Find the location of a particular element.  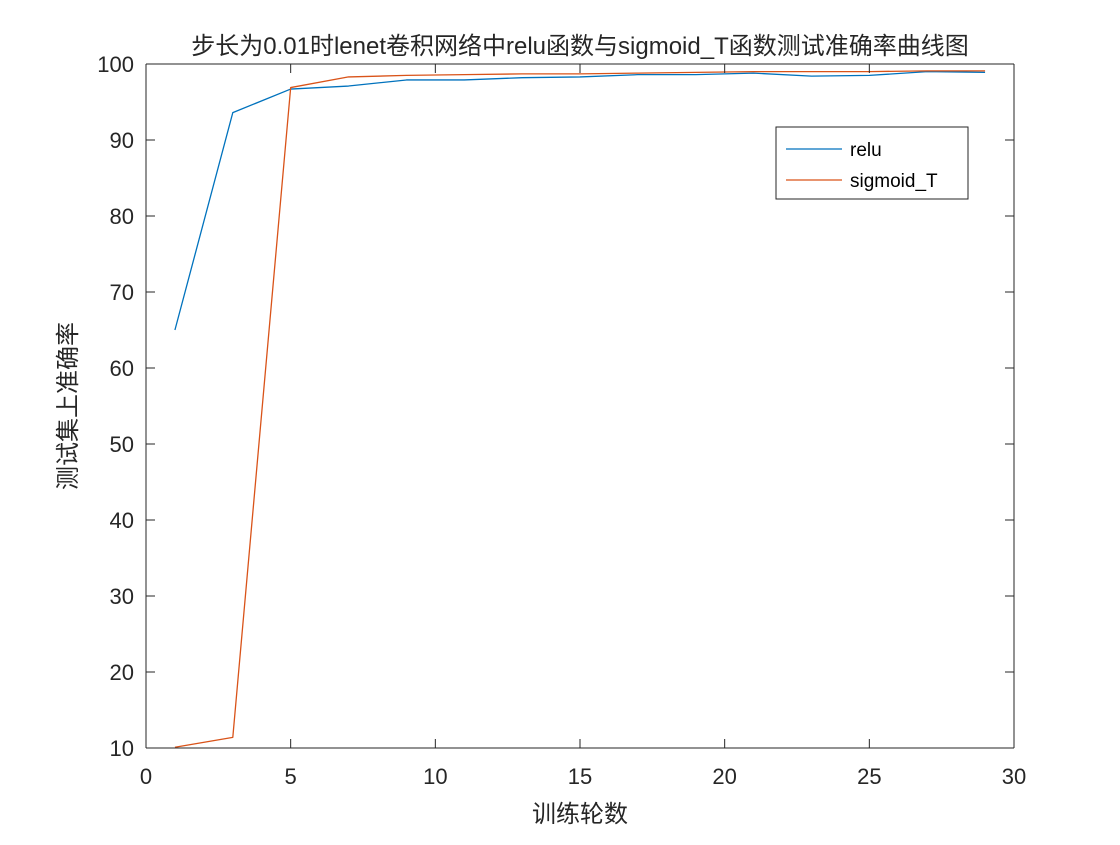

legend: relu sigmoid_T is located at coordinates (872, 163).